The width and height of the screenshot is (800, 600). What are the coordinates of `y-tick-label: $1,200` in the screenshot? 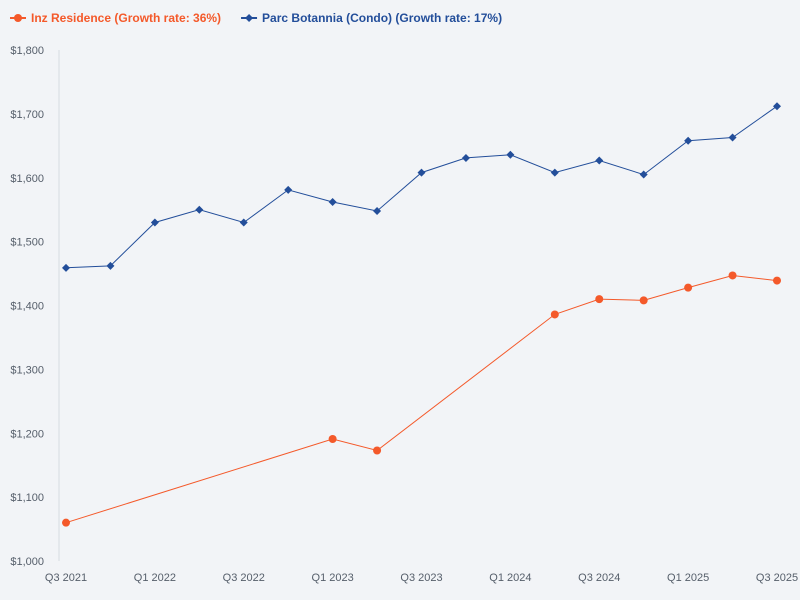 It's located at (27, 434).